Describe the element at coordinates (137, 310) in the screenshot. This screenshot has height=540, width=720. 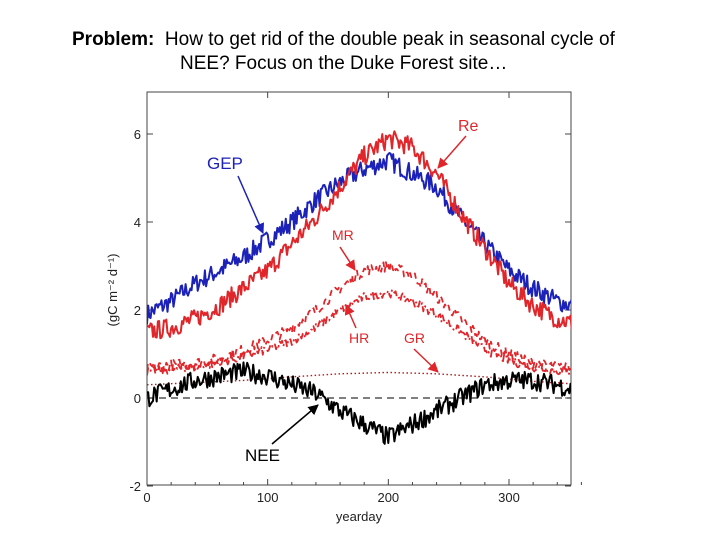
I see `y-tick-label: 2` at that location.